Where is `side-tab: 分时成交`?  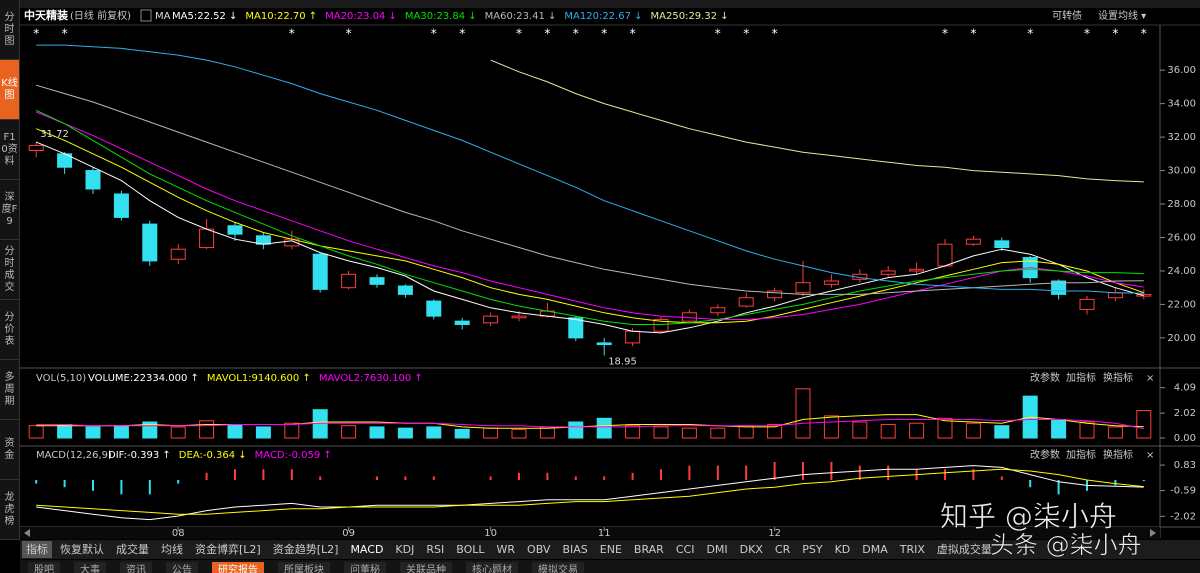
side-tab: 分时成交 is located at coordinates (9, 270).